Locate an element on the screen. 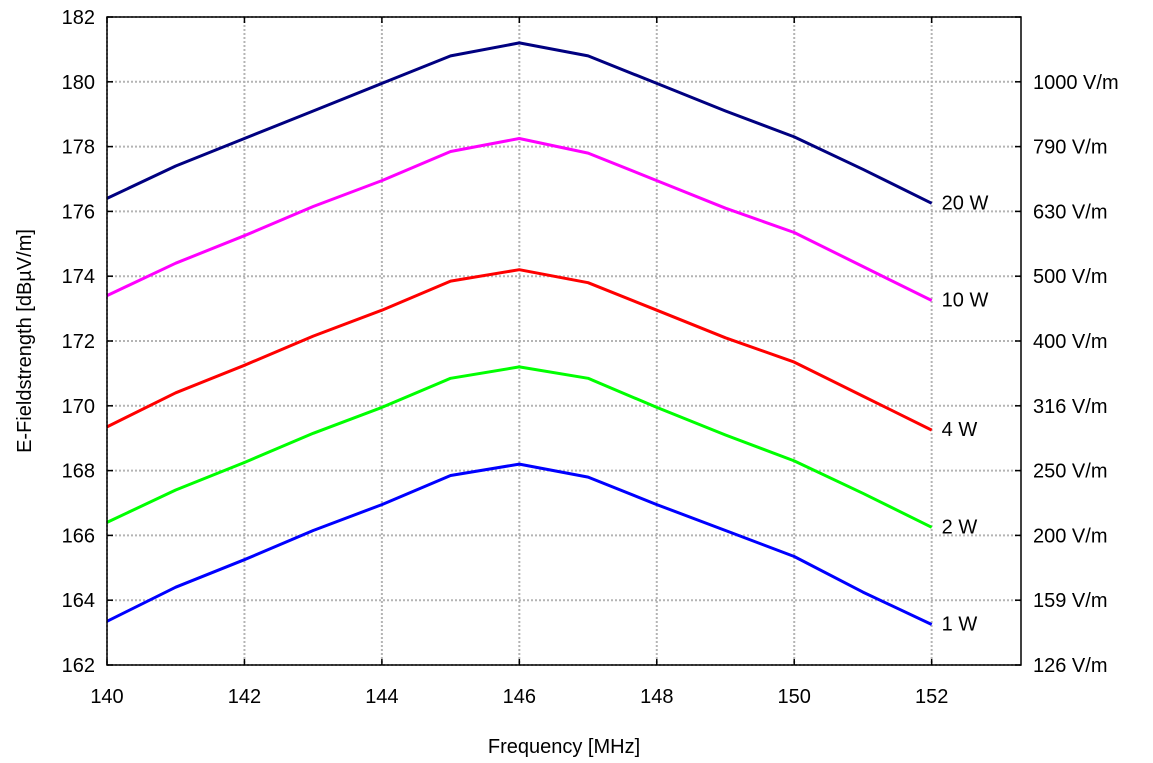 The height and width of the screenshot is (763, 1153). y-tick-label: 172 is located at coordinates (78, 342).